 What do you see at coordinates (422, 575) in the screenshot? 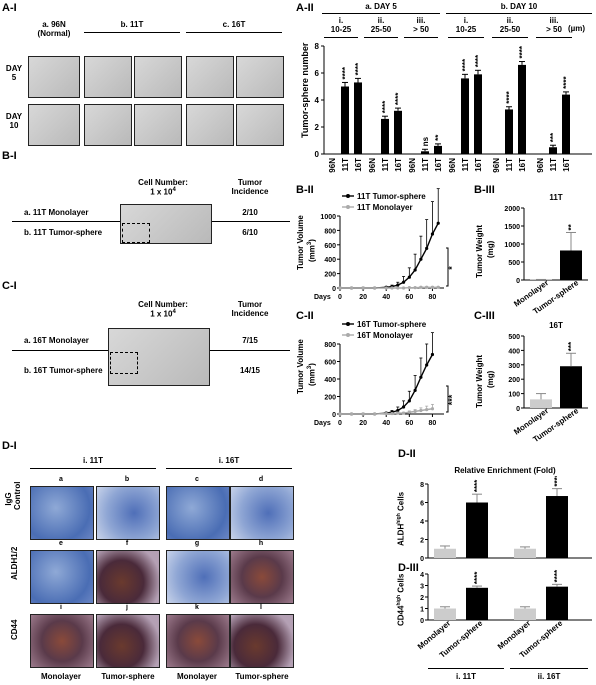
I see `diii-ytick-label: 4` at bounding box center [422, 575].